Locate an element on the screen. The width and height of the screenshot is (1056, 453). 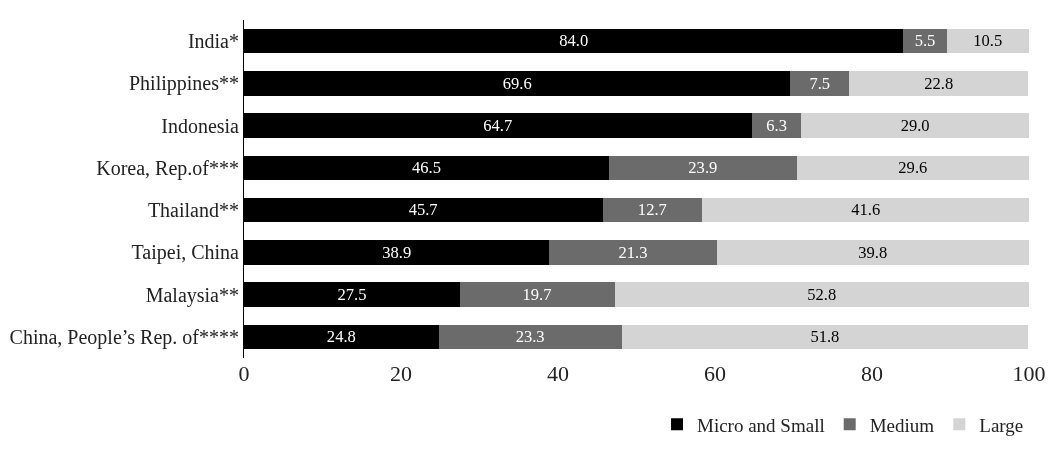
data-label: 19.7 is located at coordinates (537, 294).